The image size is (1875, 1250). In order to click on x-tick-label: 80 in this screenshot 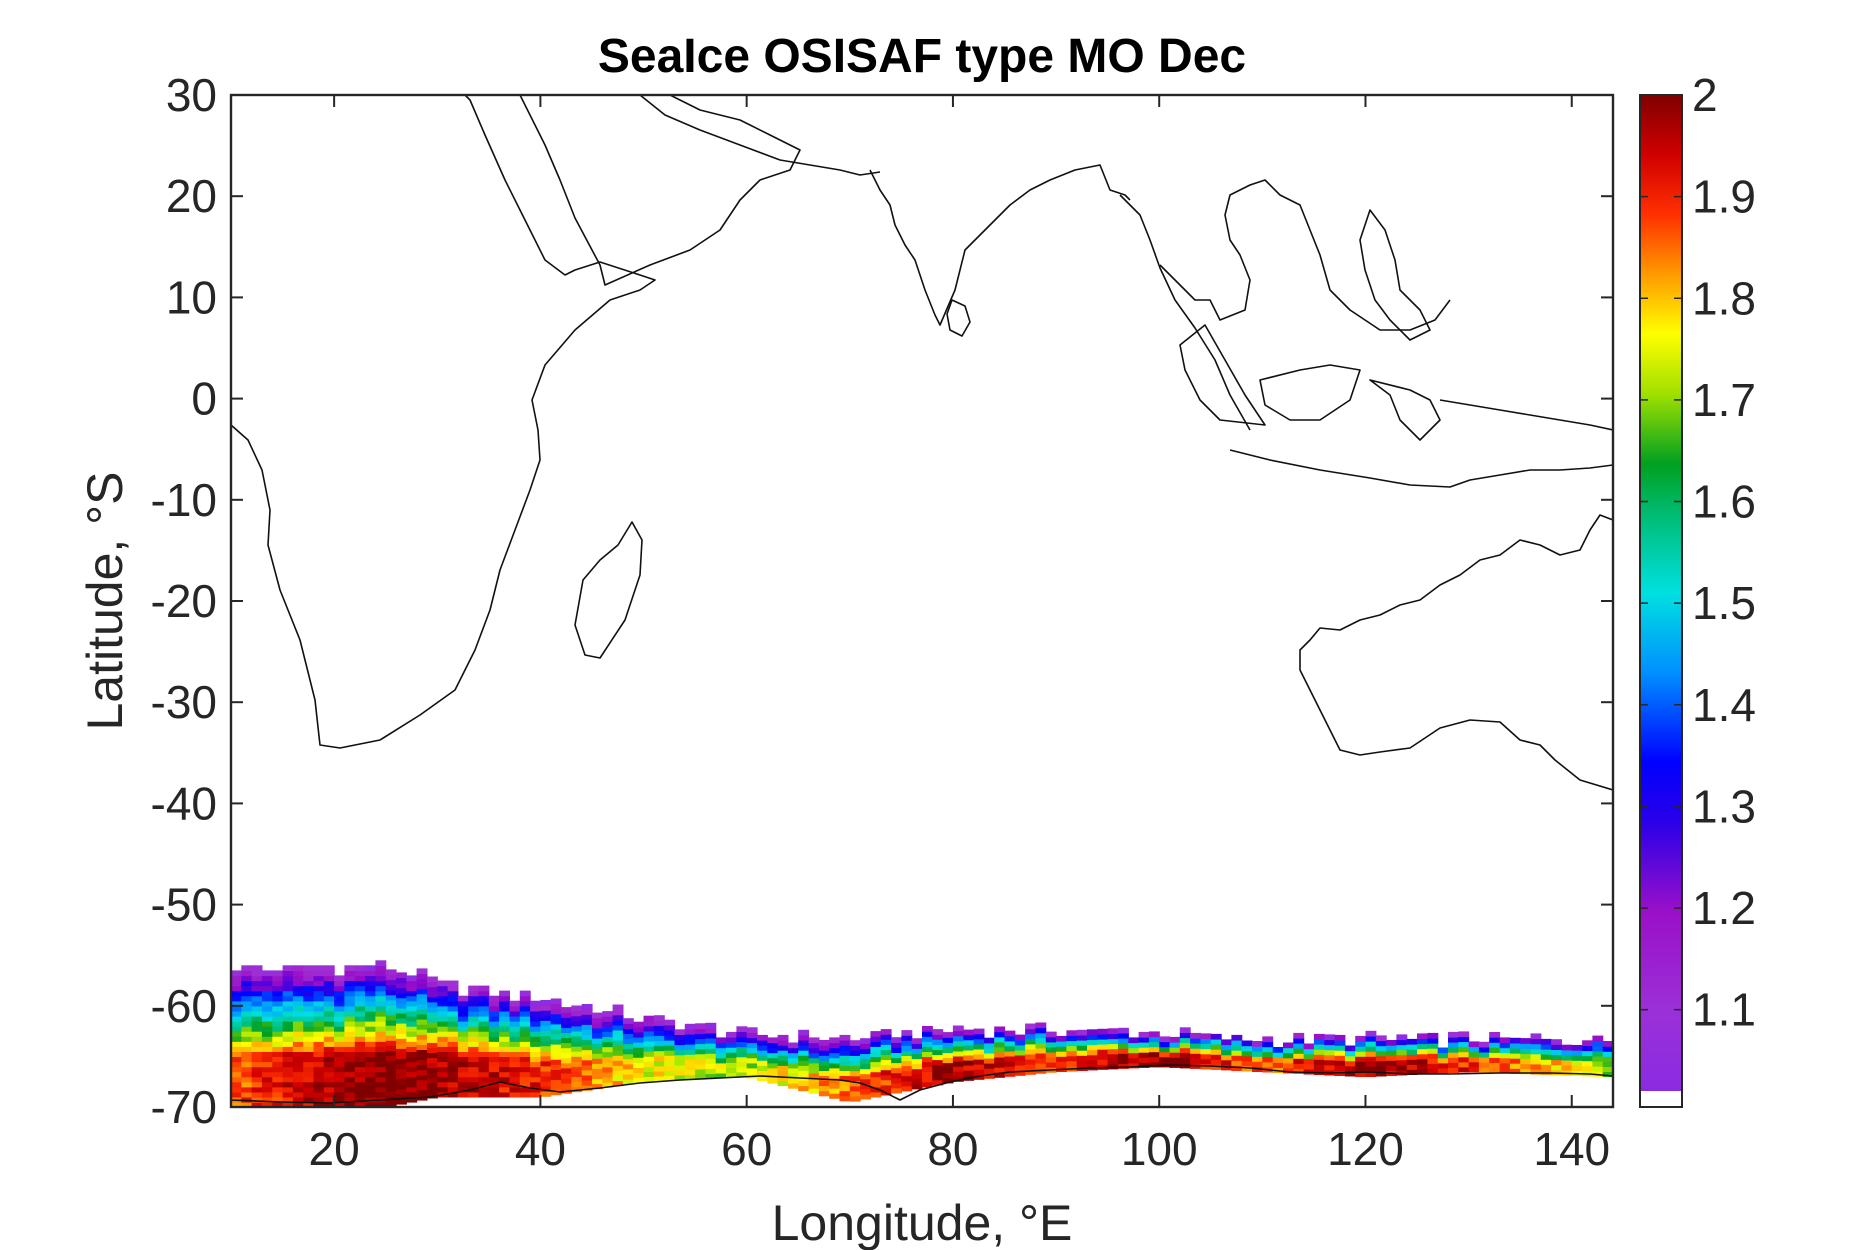, I will do `click(952, 1149)`.